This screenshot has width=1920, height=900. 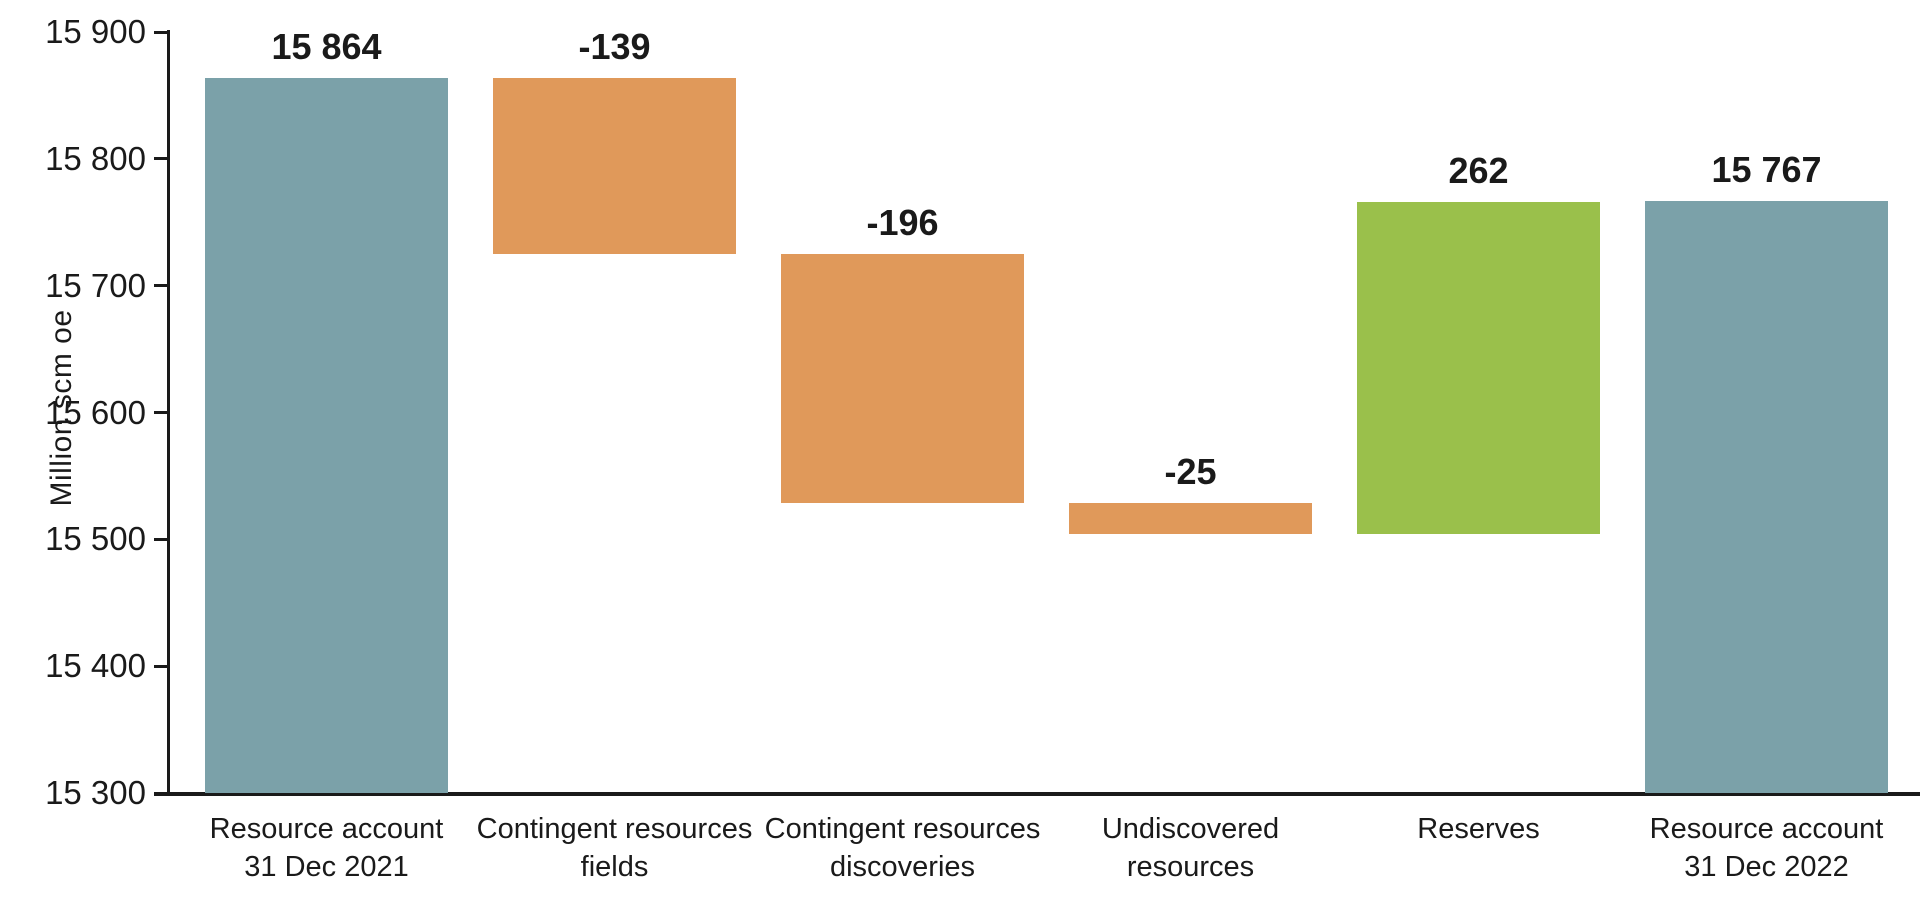 I want to click on y-tick-label: 15 600, so click(x=95, y=412).